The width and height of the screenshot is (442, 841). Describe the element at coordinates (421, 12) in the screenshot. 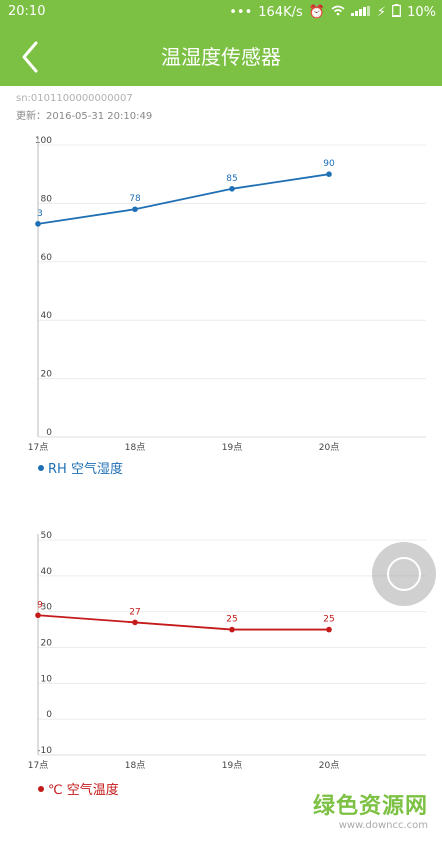

I see `battery-percent: 10%` at that location.